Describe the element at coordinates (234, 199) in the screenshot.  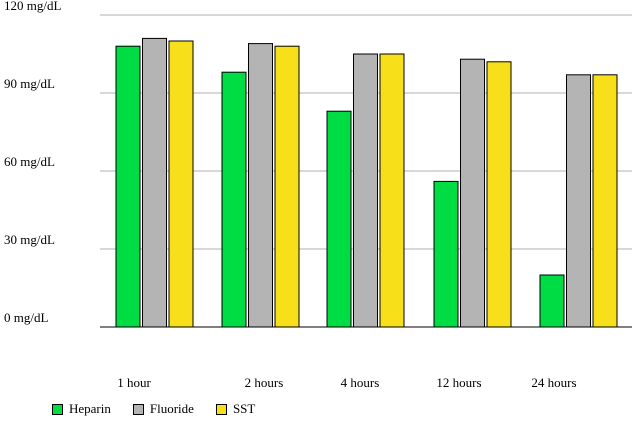
I see `bar-heparin-2-hours` at that location.